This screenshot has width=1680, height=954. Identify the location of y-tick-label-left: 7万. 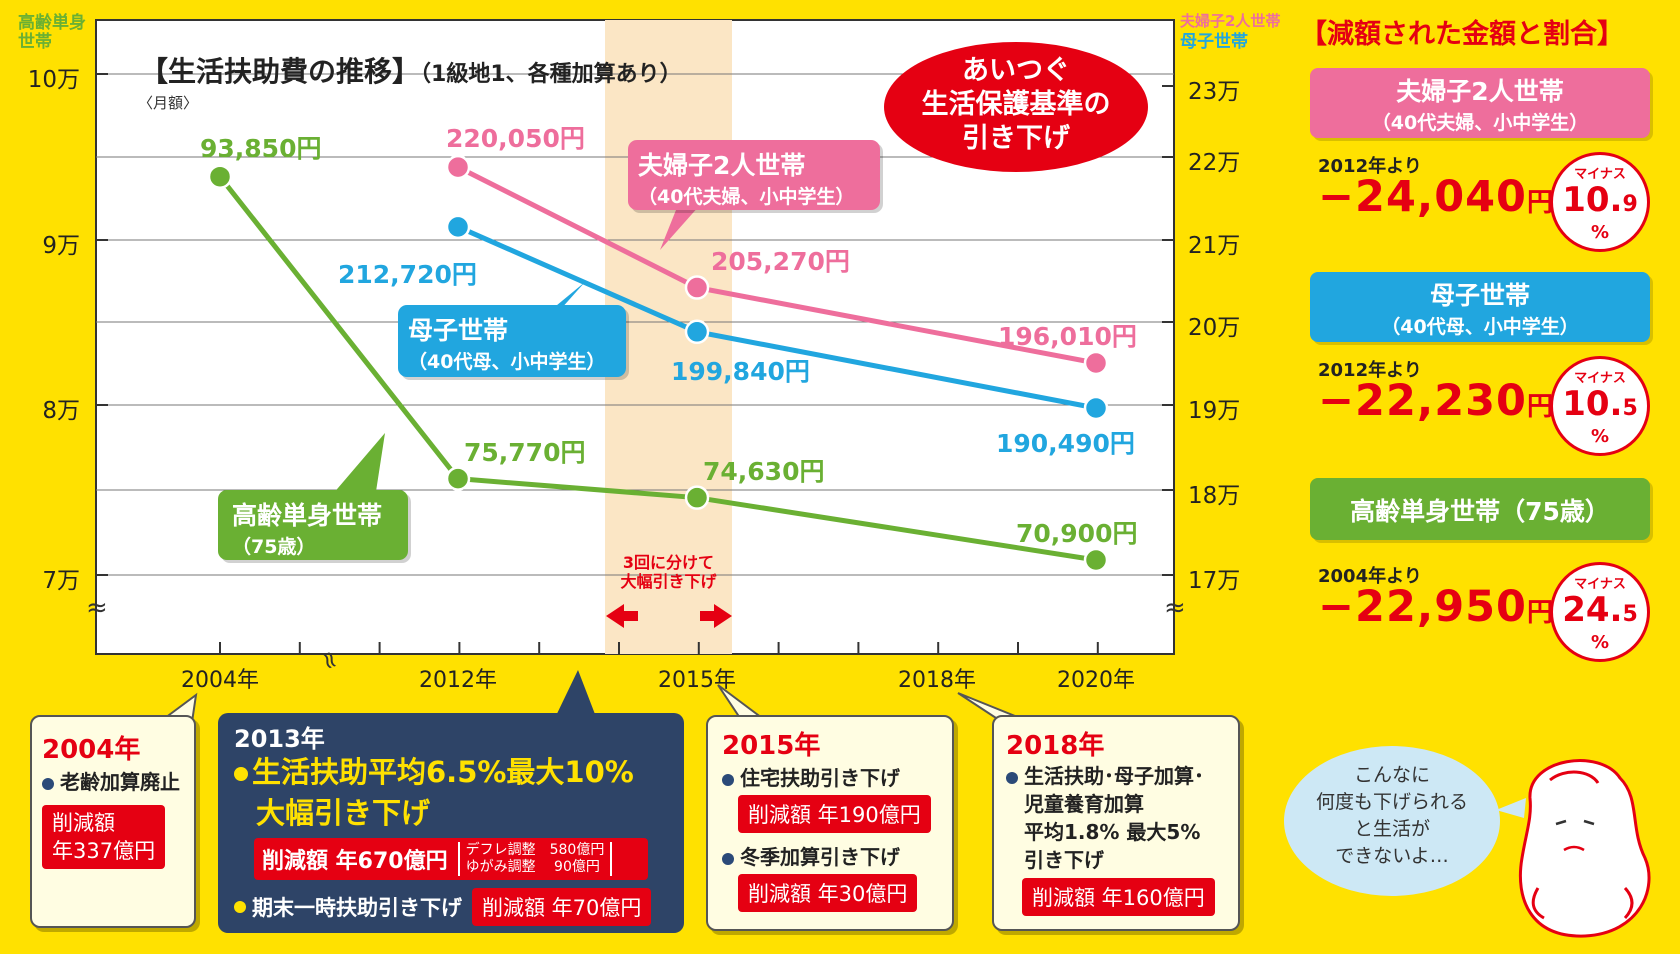
(61, 581).